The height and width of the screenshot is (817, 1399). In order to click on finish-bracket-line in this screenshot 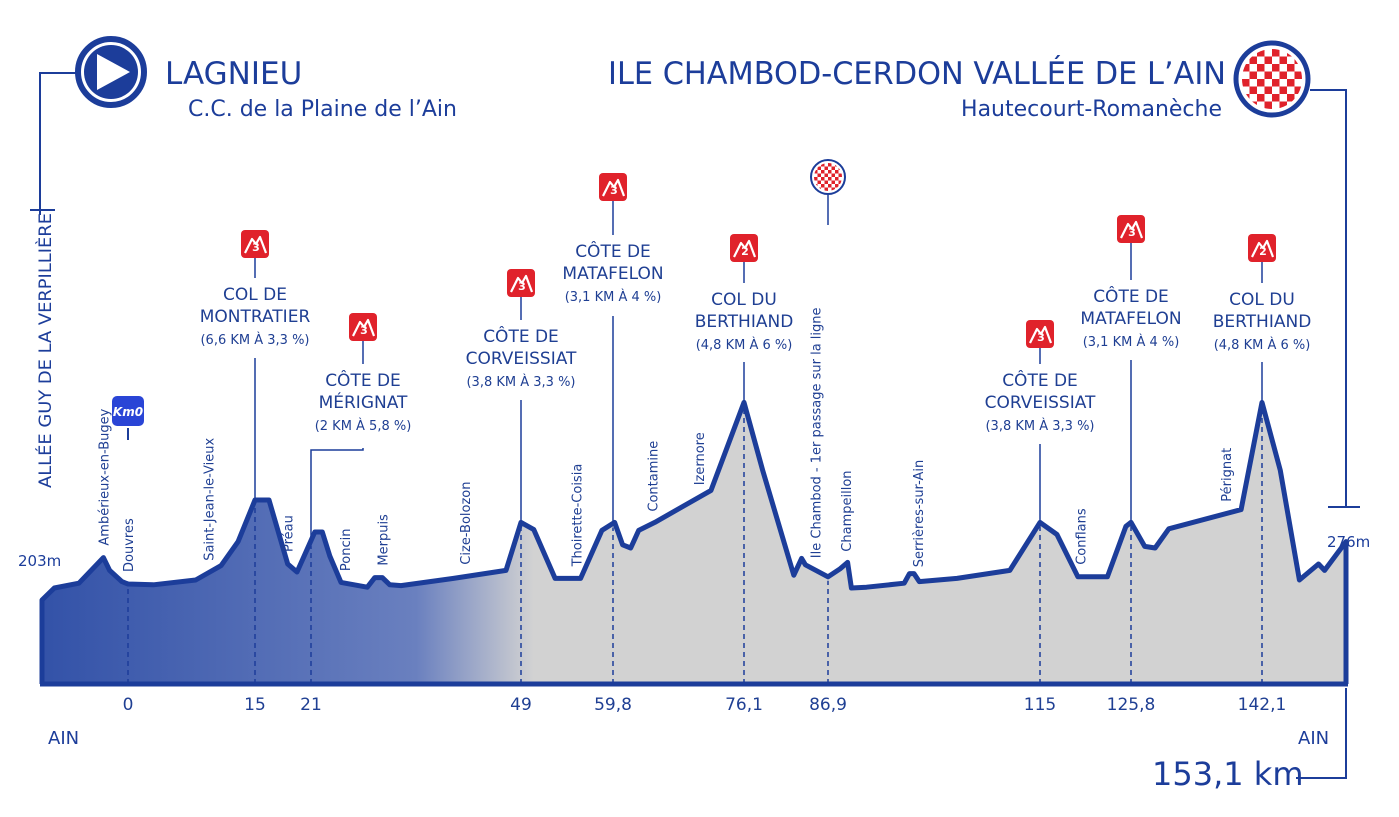, I will do `click(1328, 298)`.